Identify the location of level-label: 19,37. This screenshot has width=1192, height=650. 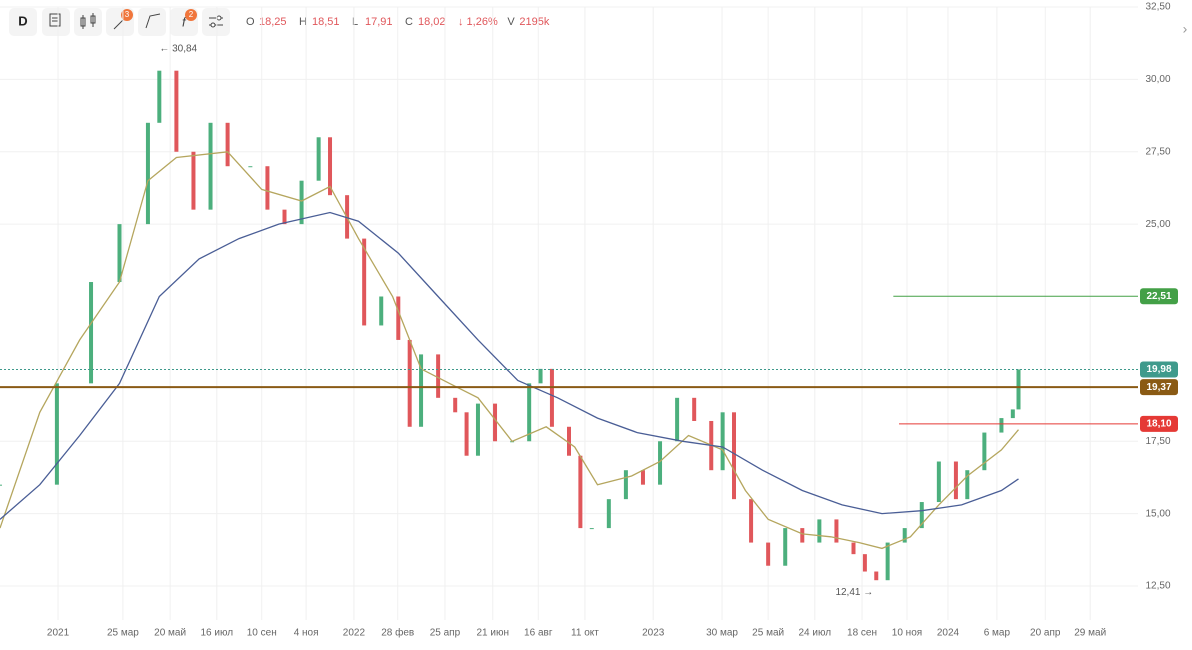
(1158, 387).